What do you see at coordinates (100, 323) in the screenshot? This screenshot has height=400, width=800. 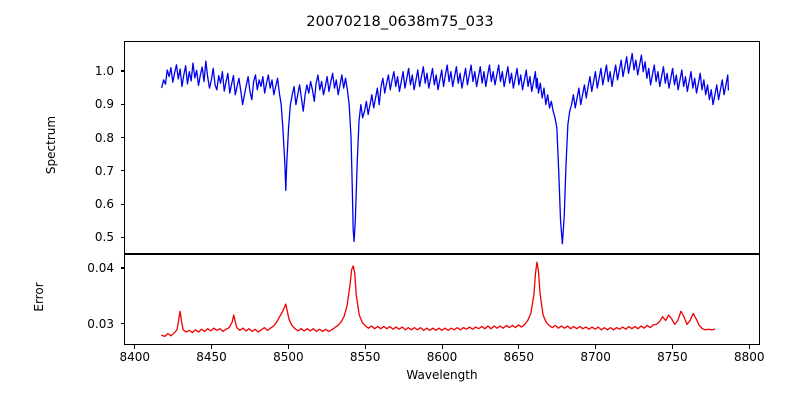 I see `y-tick-label: 0.03` at bounding box center [100, 323].